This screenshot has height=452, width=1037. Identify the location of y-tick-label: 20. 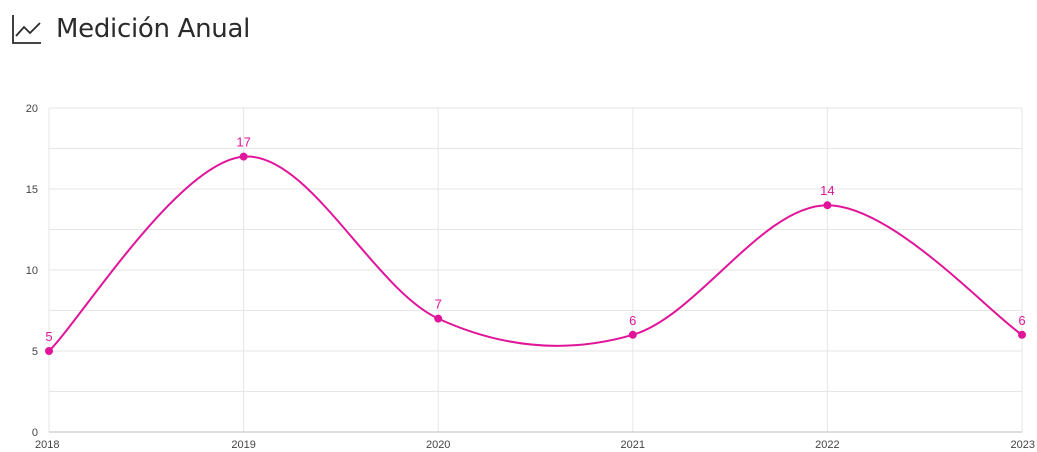
(32, 109).